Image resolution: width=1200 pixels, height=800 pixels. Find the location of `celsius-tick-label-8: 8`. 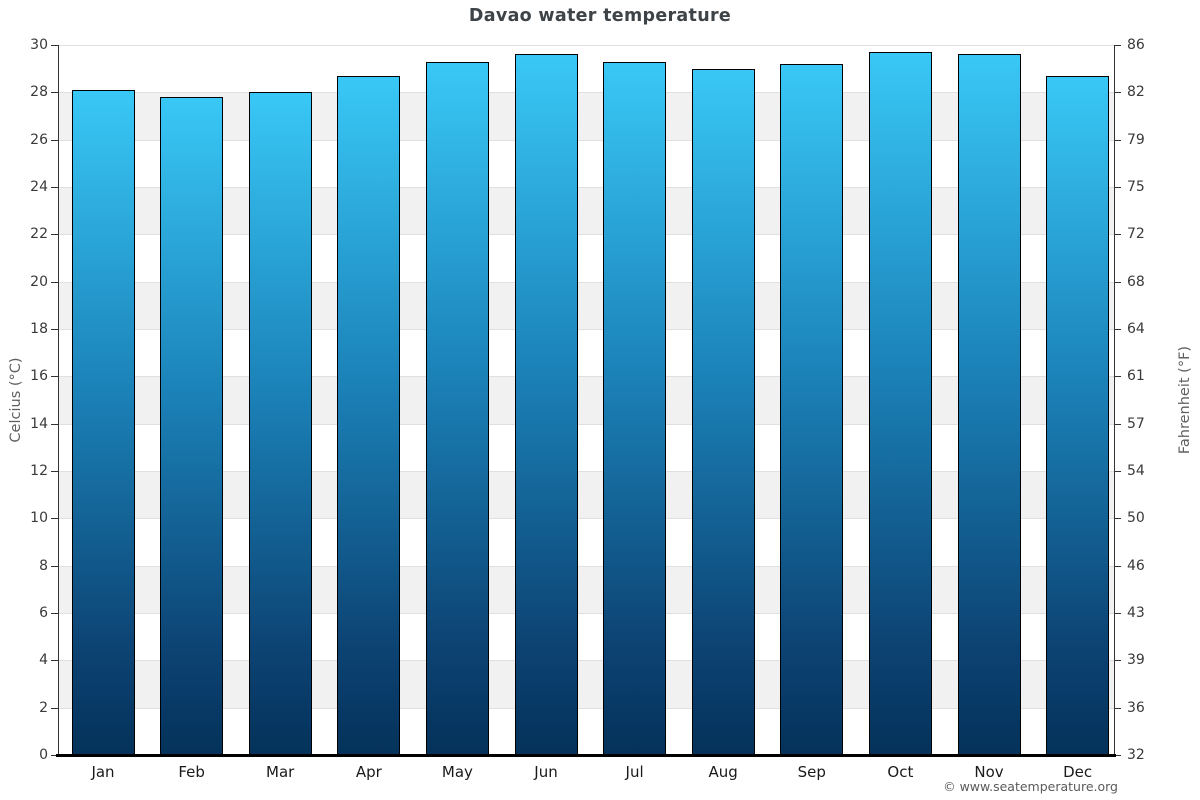

celsius-tick-label-8: 8 is located at coordinates (43, 565).